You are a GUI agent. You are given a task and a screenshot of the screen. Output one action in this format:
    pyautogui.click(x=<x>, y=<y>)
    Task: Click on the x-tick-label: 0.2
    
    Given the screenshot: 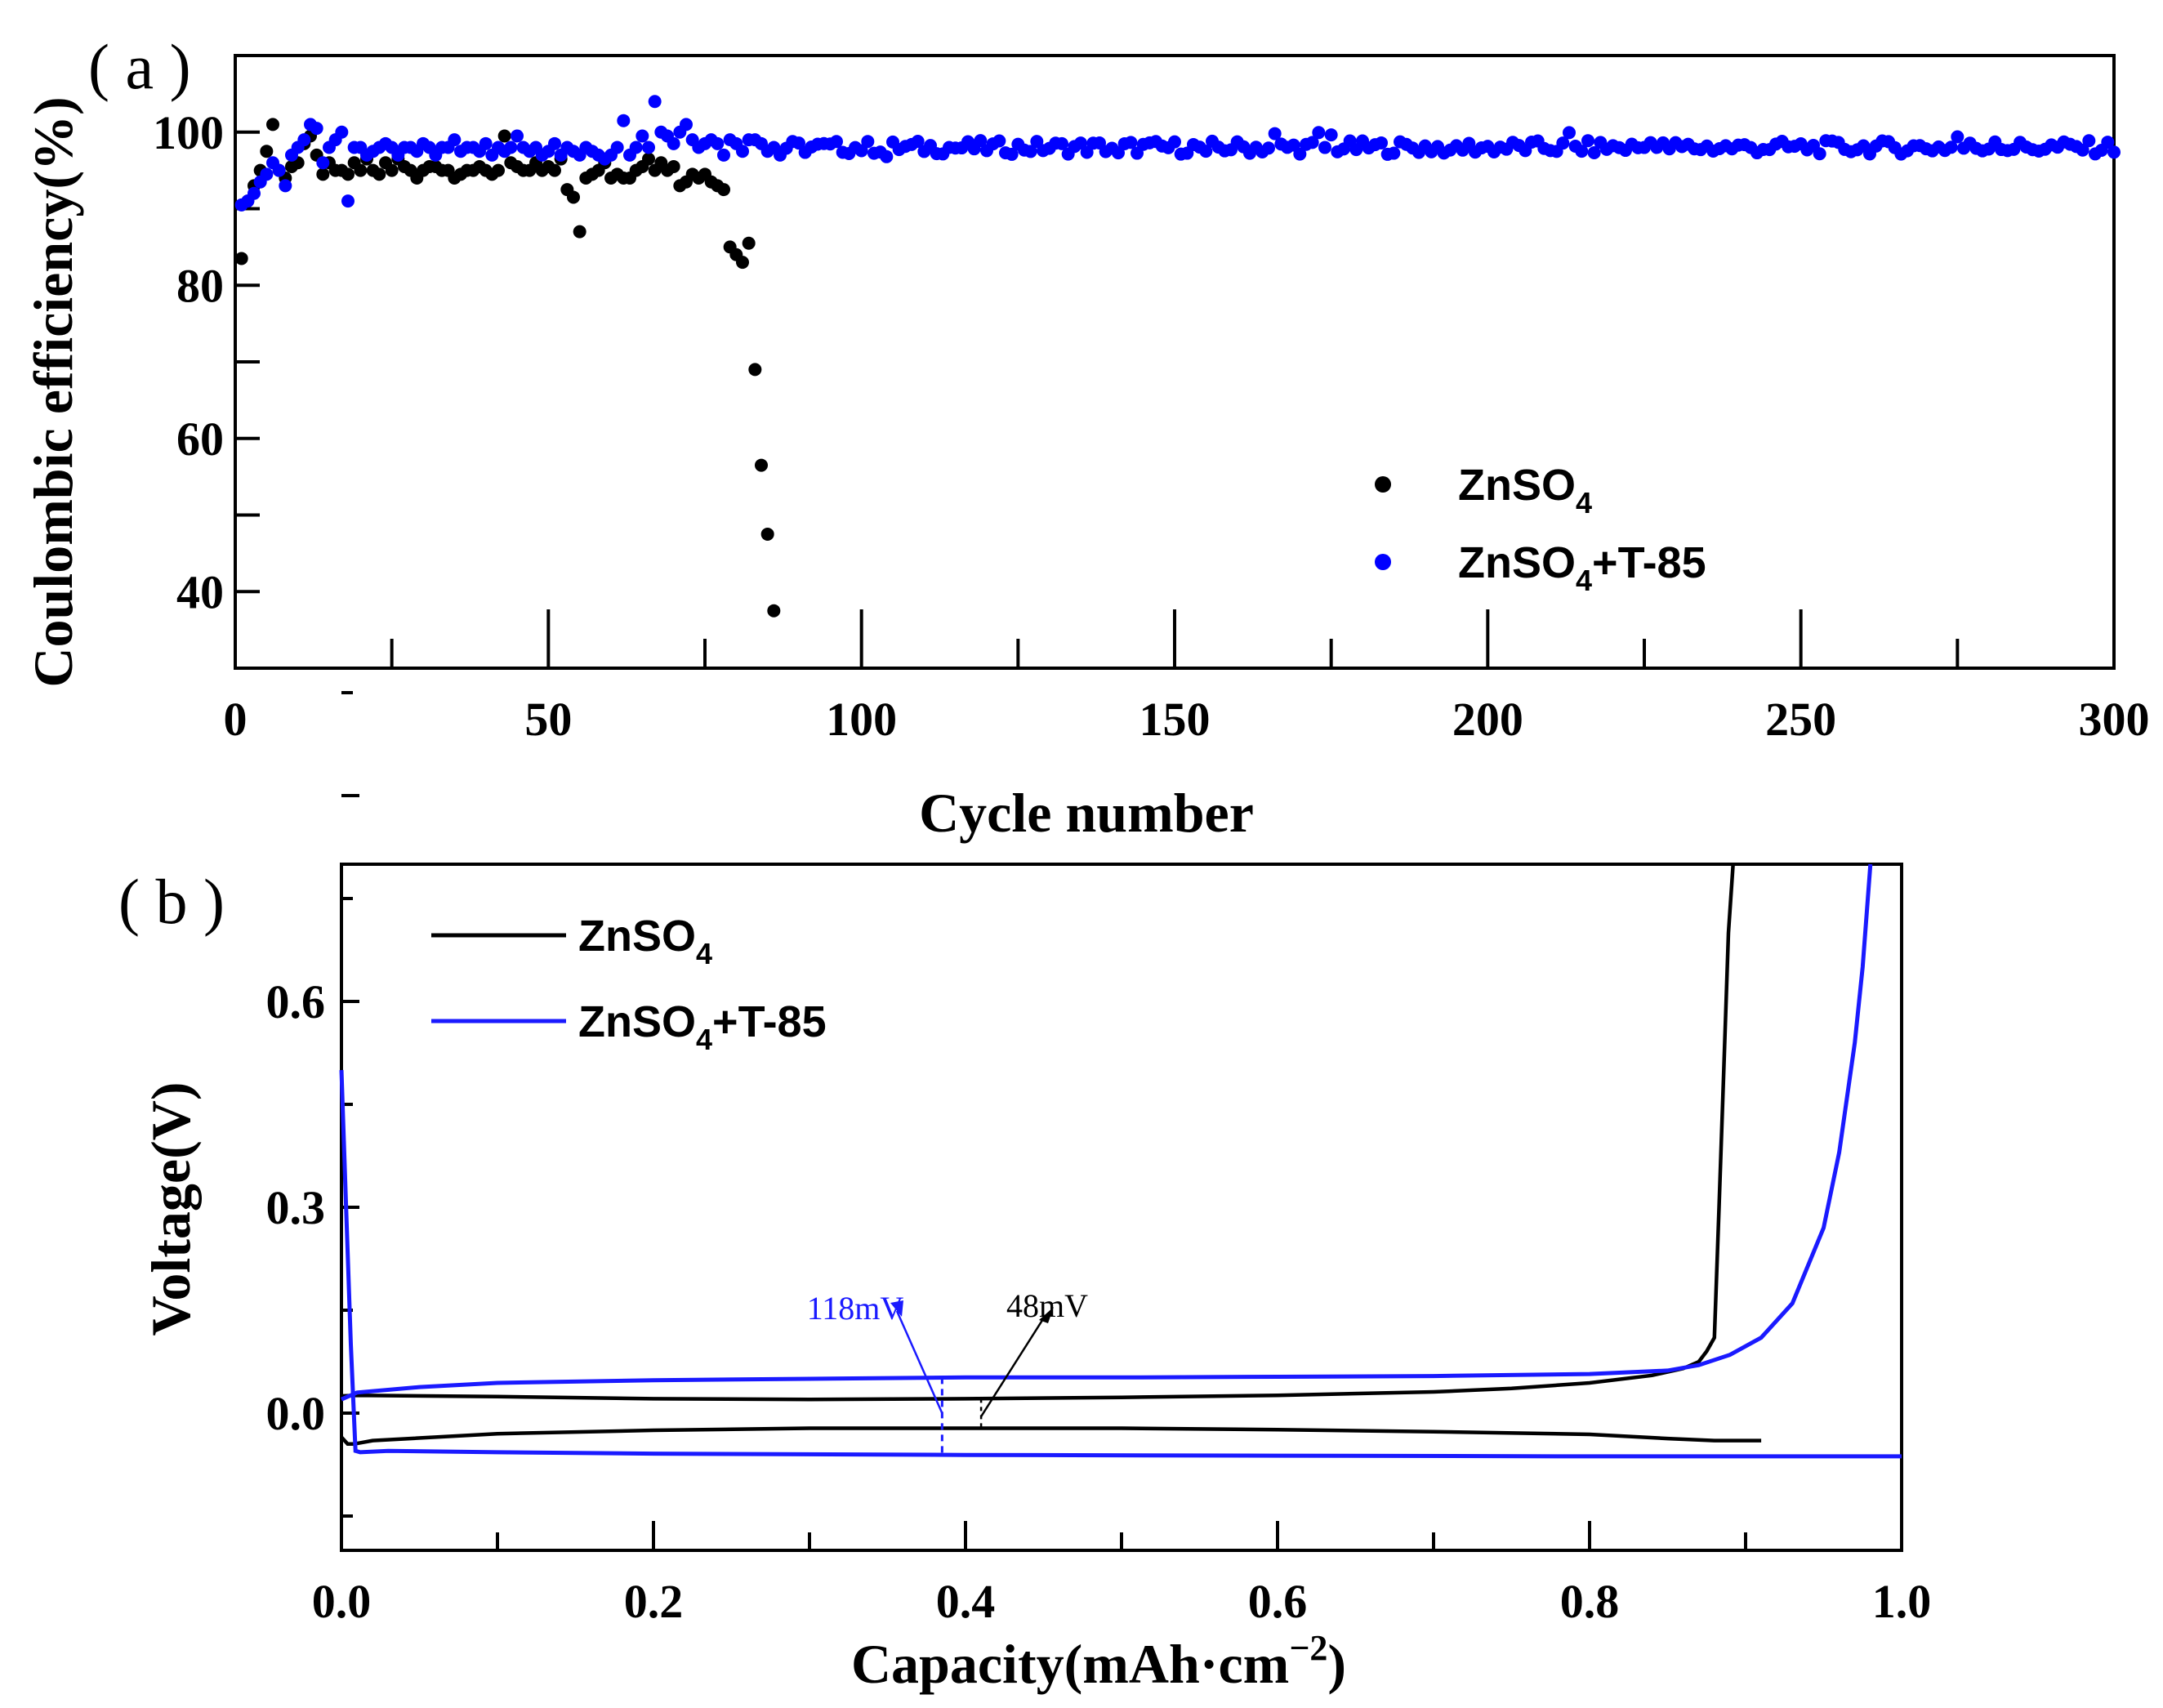 What is the action you would take?
    pyautogui.click(x=654, y=1601)
    